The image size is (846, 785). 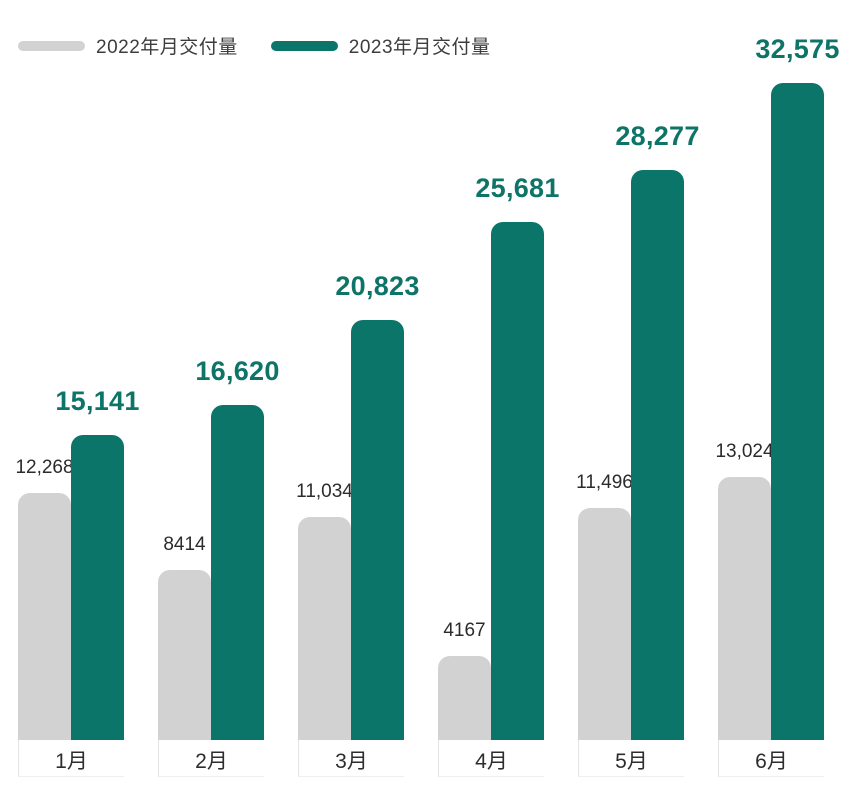 I want to click on value-label-2023: 28,277, so click(x=657, y=136).